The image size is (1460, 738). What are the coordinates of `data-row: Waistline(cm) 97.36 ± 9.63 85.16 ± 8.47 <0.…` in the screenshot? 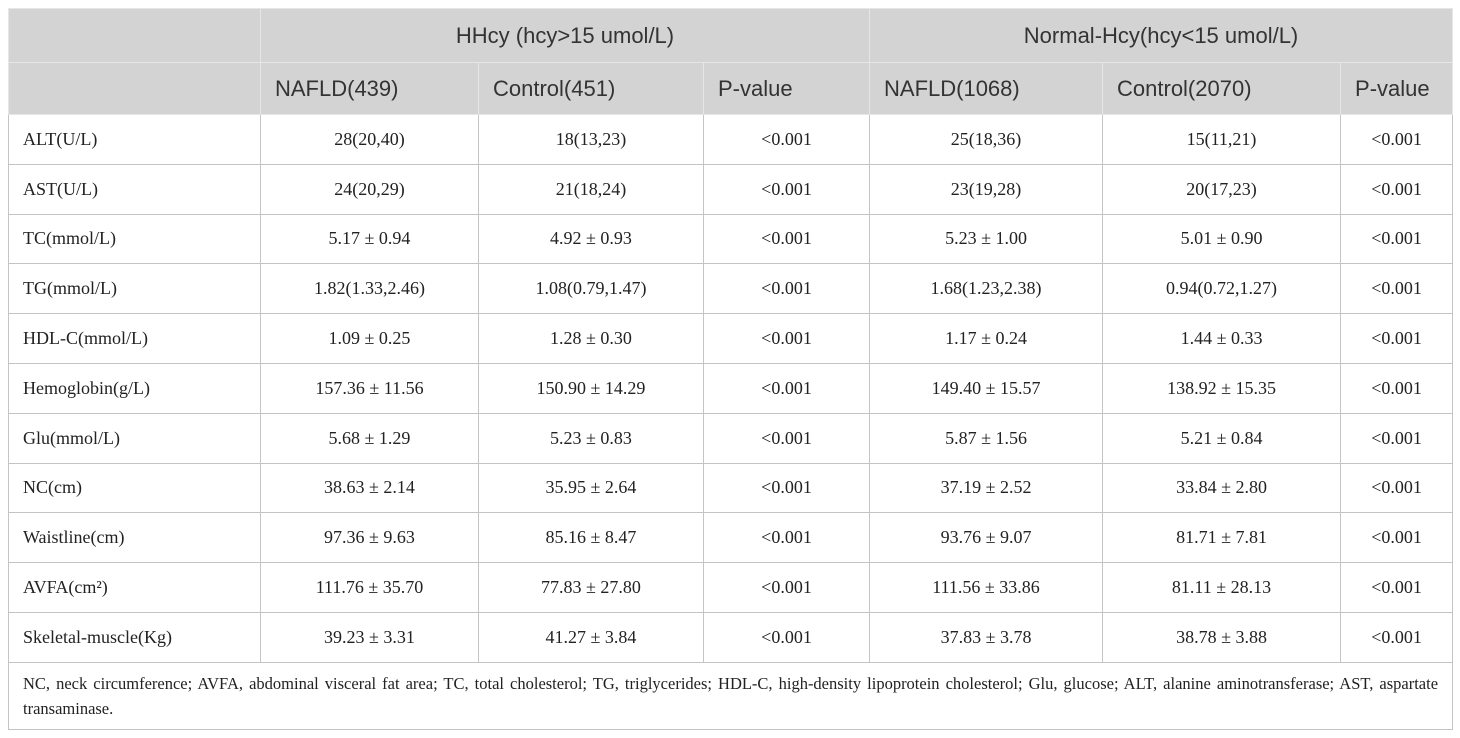 It's located at (731, 538).